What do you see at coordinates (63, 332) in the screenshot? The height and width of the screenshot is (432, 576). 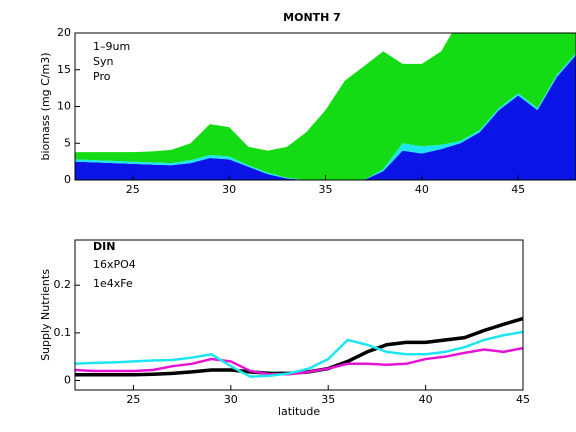 I see `y-tick-label: 0.1` at bounding box center [63, 332].